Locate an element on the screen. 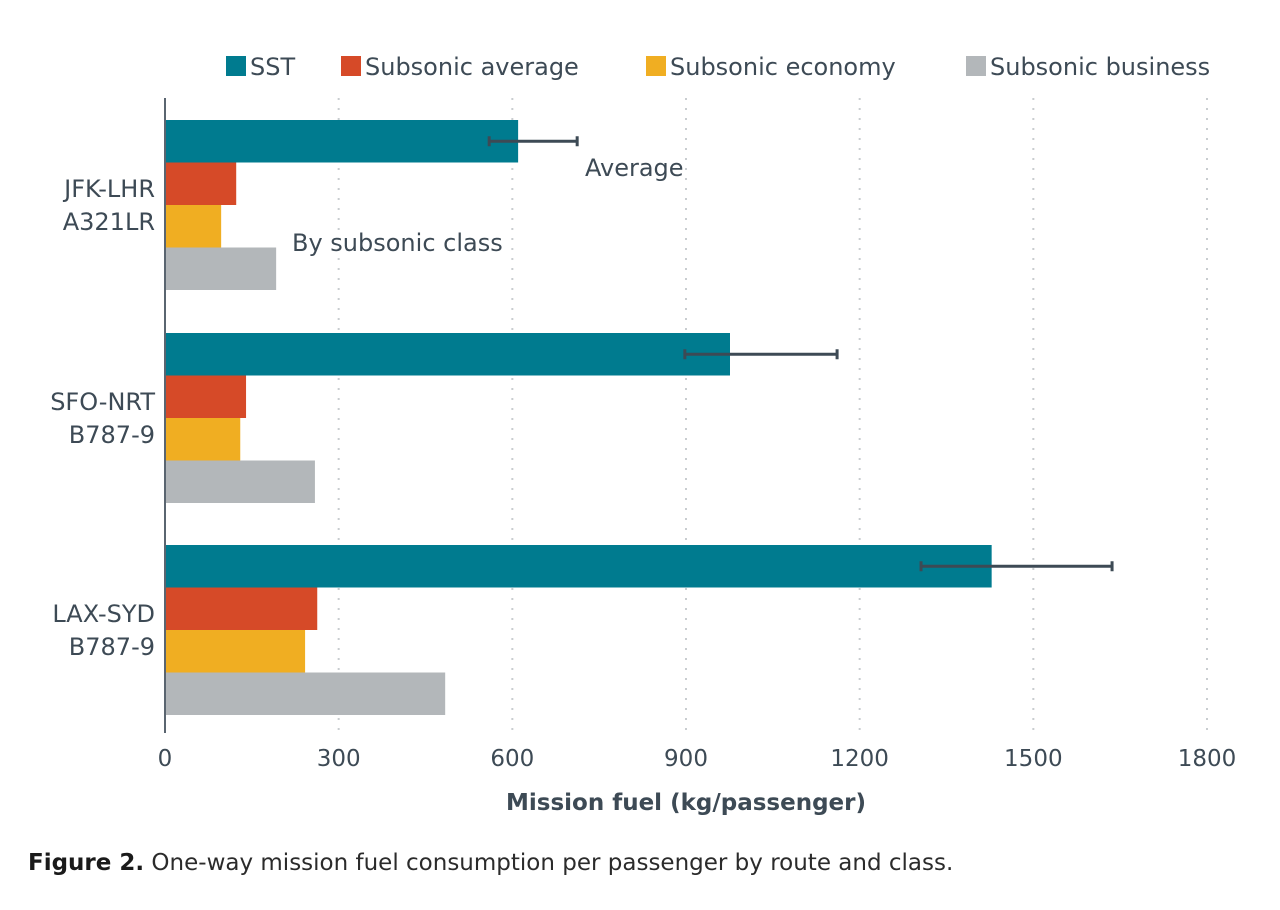 The image size is (1280, 910). caption-label: Figure 2. is located at coordinates (86, 863).